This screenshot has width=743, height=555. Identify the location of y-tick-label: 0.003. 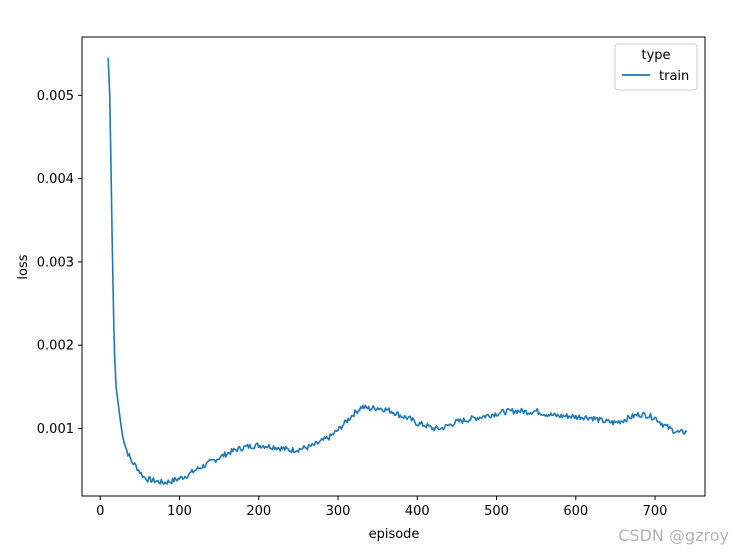
(55, 262).